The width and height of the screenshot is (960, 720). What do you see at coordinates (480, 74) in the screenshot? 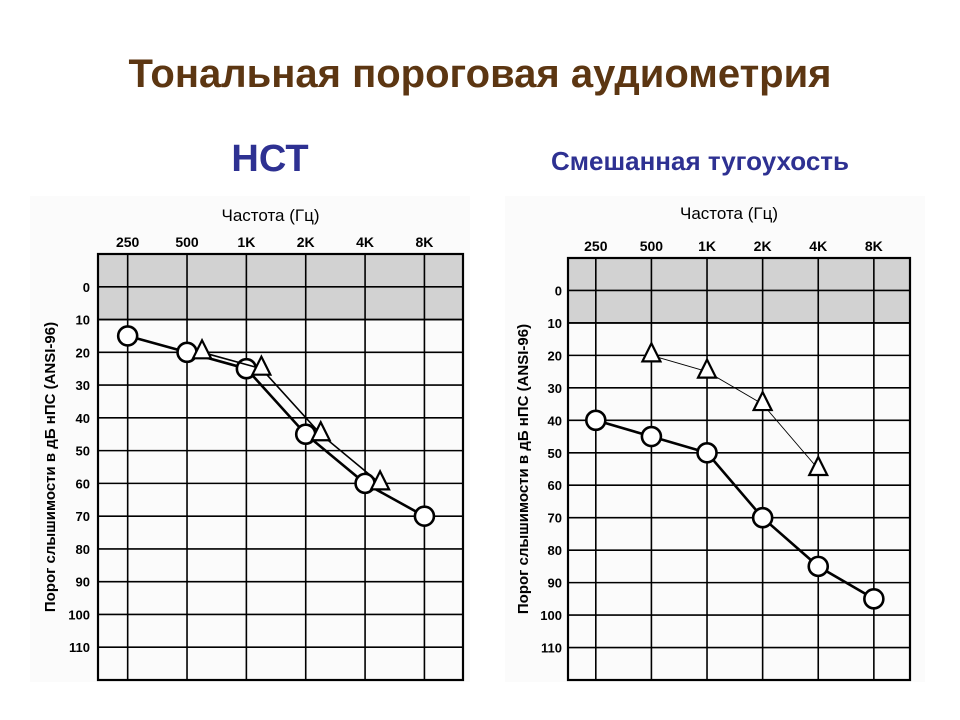
I see `slide-title: Тональная пороговая аудиометрия` at bounding box center [480, 74].